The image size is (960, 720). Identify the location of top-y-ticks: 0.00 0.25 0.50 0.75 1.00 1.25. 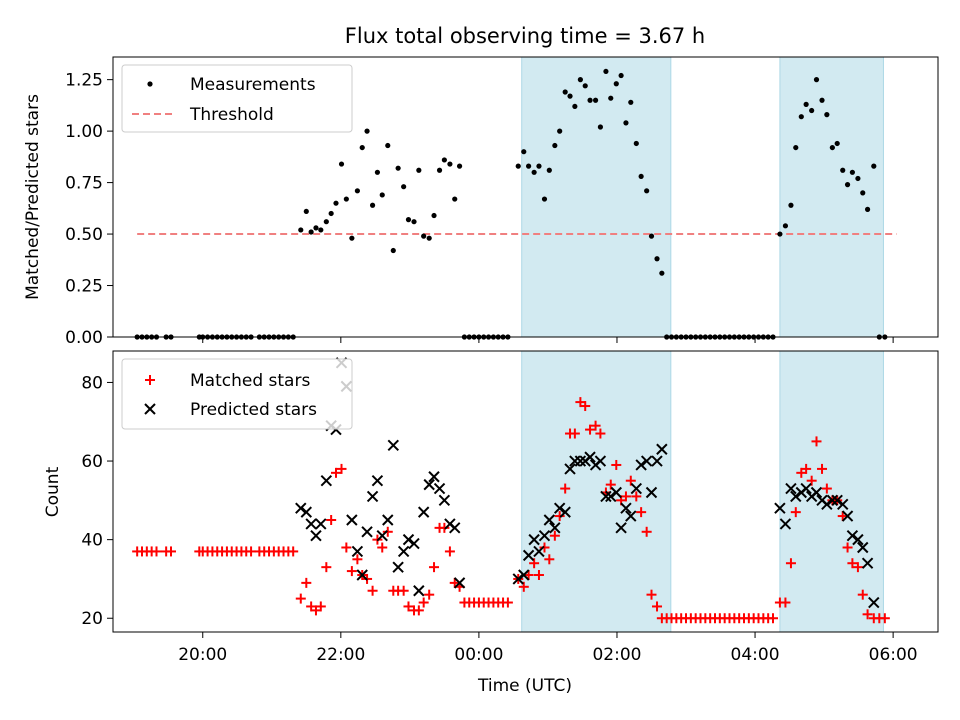
(89, 209).